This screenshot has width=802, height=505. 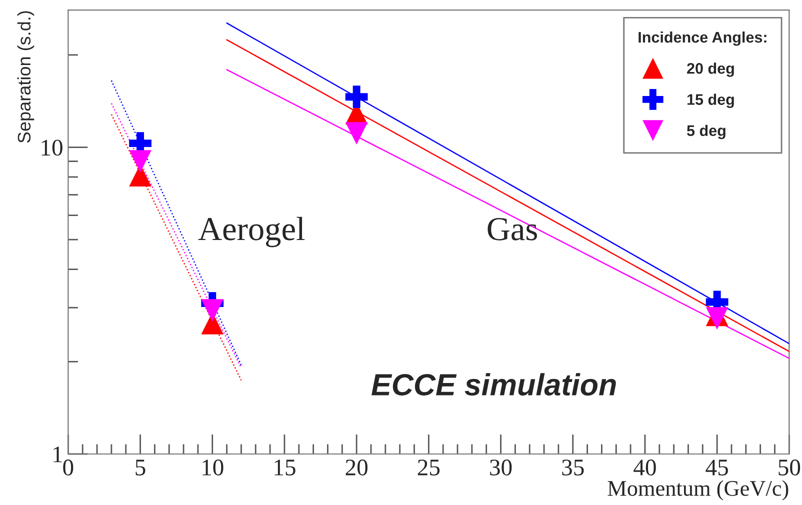 What do you see at coordinates (573, 468) in the screenshot?
I see `x-tick-label: 35` at bounding box center [573, 468].